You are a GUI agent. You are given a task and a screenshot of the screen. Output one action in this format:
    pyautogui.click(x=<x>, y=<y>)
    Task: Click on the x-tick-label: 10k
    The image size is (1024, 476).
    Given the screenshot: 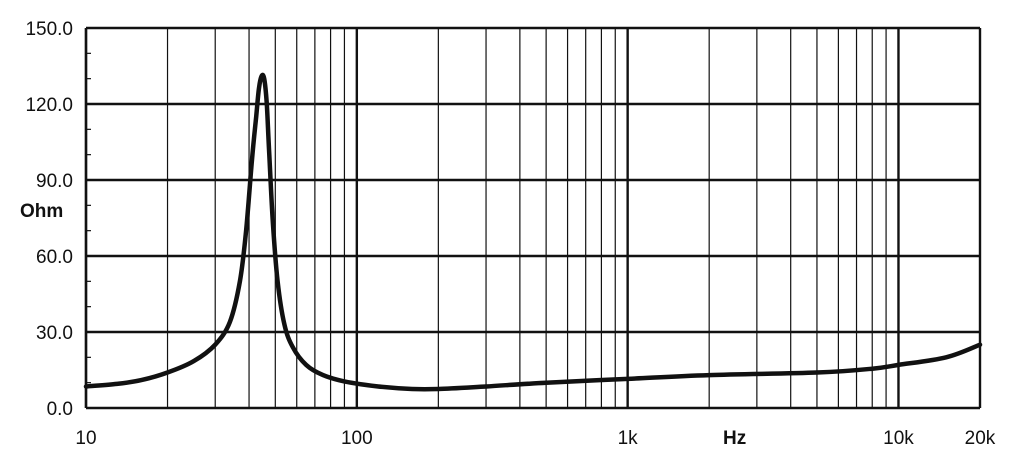 What is the action you would take?
    pyautogui.click(x=898, y=438)
    